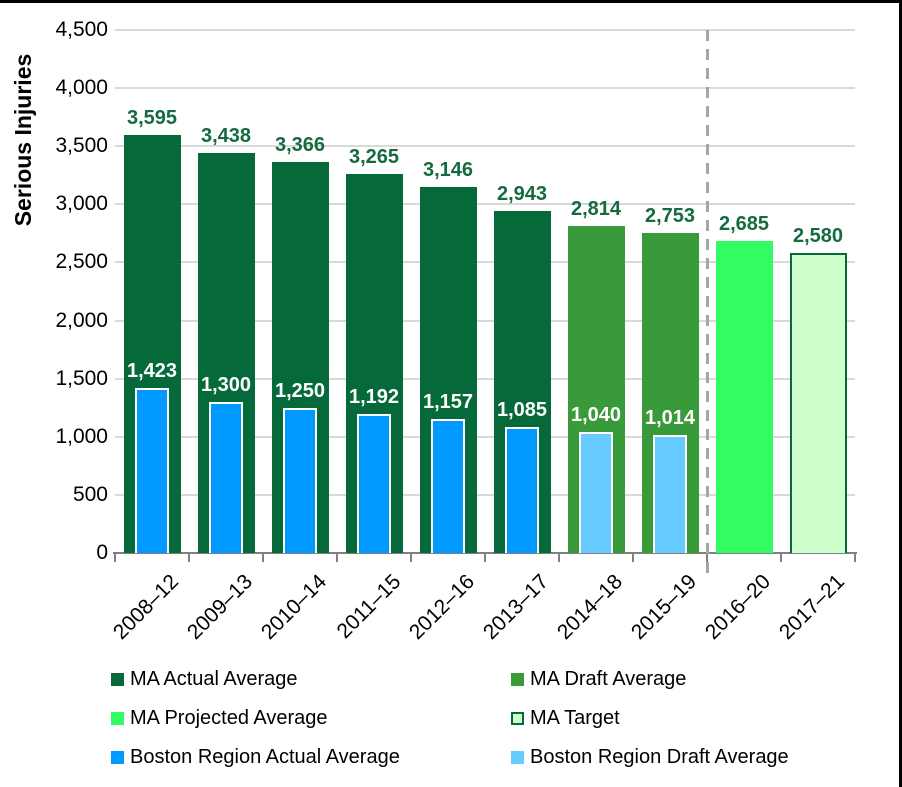  What do you see at coordinates (146, 607) in the screenshot?
I see `x-tick-label-2008–12: 2008–12` at bounding box center [146, 607].